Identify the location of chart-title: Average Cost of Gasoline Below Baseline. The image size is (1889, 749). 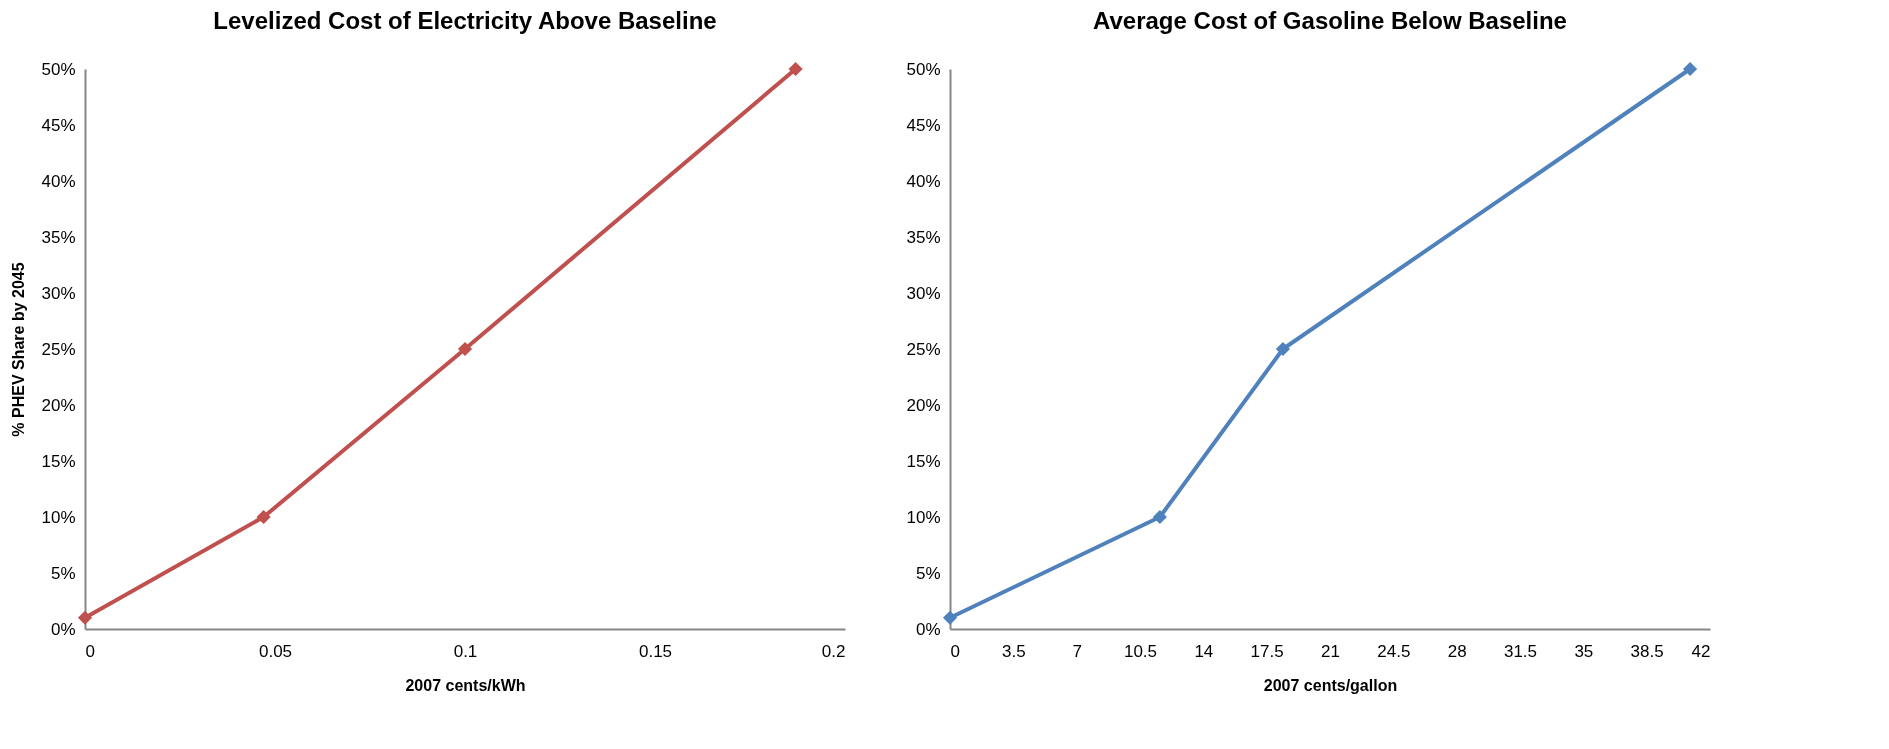
(1330, 20).